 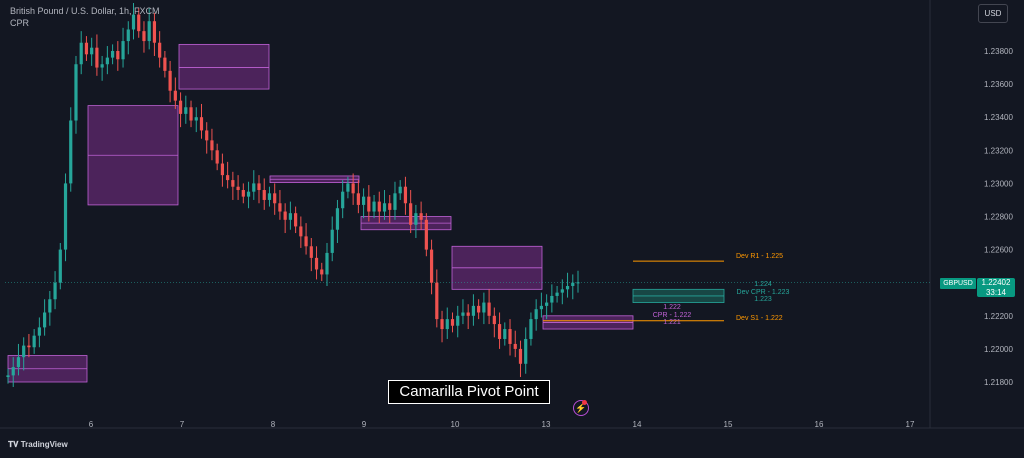 What do you see at coordinates (993, 13) in the screenshot?
I see `currency-button: USD` at bounding box center [993, 13].